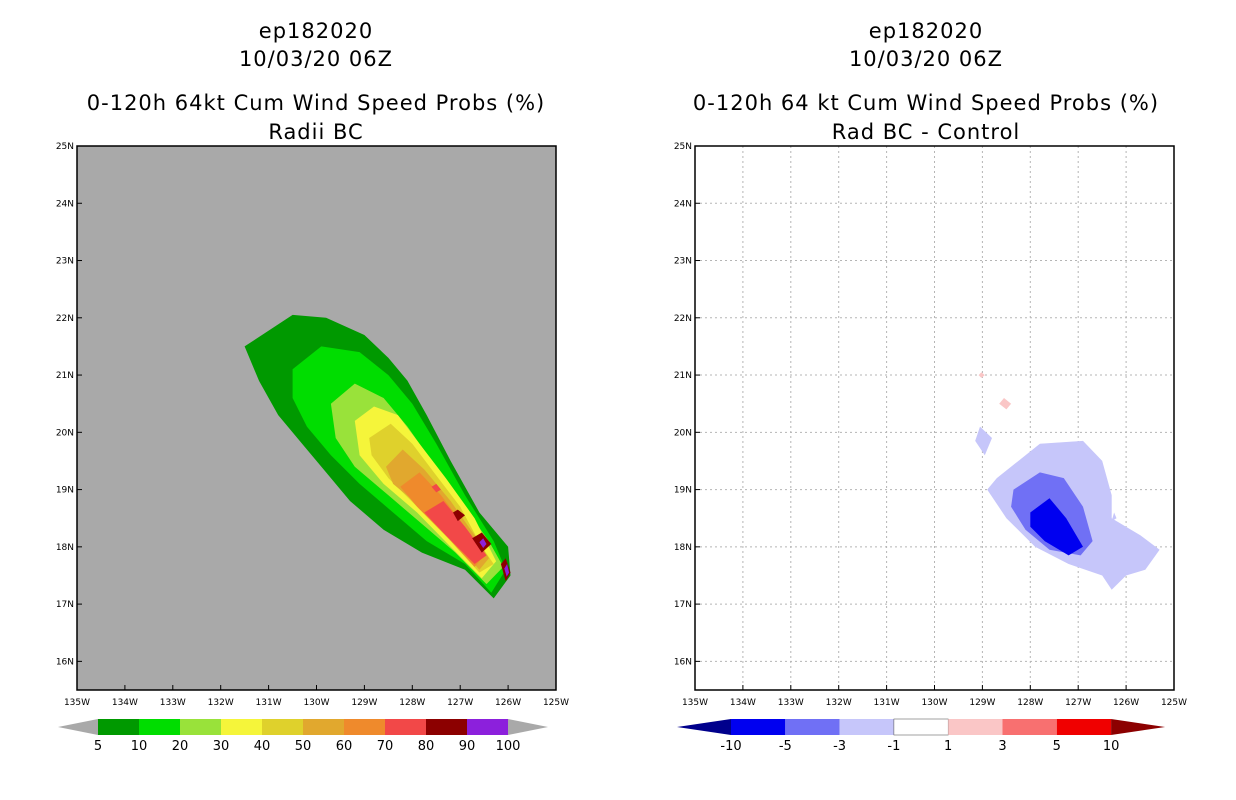  Describe the element at coordinates (221, 746) in the screenshot. I see `colorbar-label: 30` at that location.